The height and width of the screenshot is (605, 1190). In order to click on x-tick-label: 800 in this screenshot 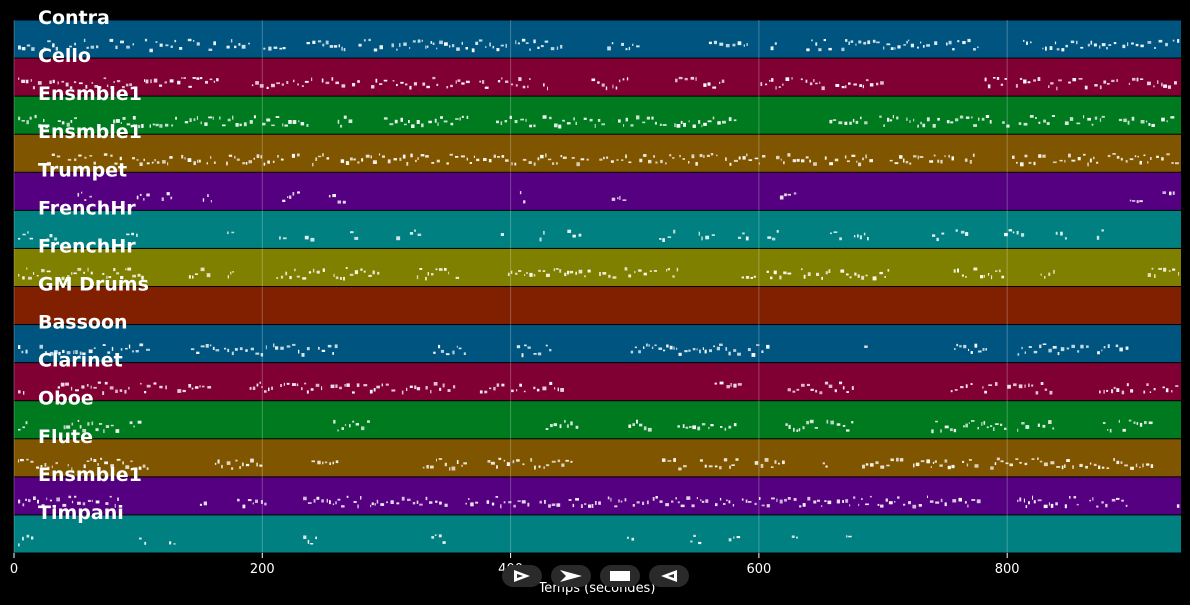, I will do `click(1007, 569)`.